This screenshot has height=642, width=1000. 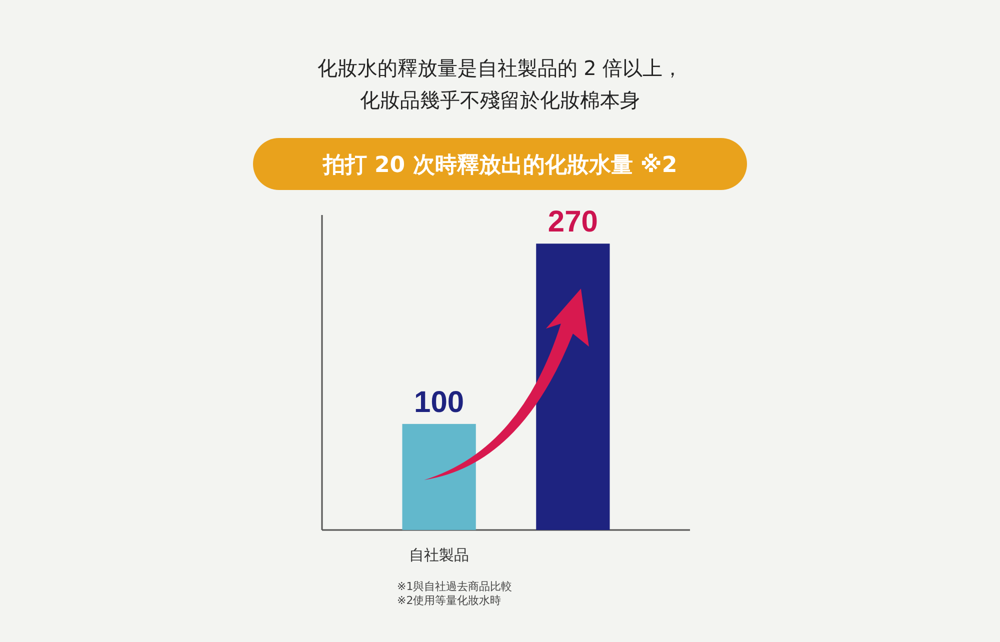 I want to click on data-label: 270, so click(x=573, y=222).